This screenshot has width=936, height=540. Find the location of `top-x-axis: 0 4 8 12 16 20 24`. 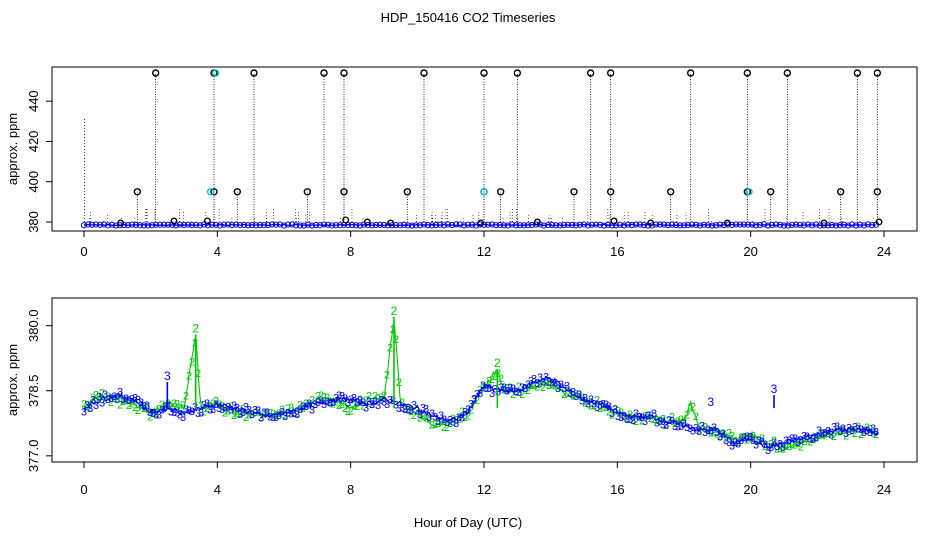

top-x-axis: 0 4 8 12 16 20 24 is located at coordinates (485, 245).